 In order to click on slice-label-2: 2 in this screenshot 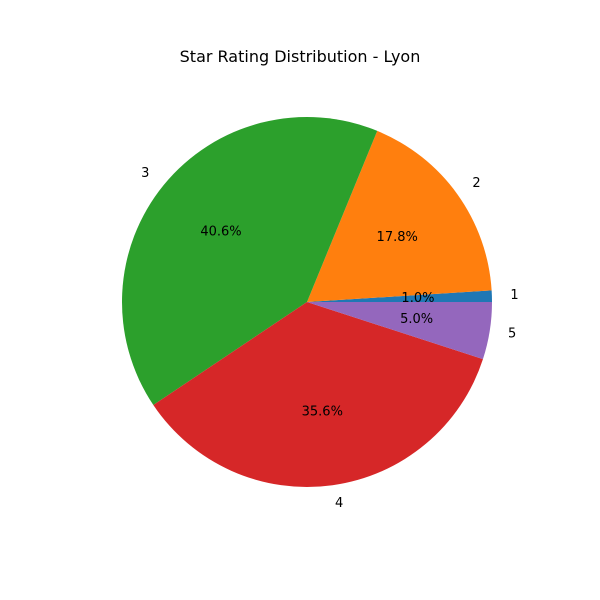, I will do `click(476, 183)`.